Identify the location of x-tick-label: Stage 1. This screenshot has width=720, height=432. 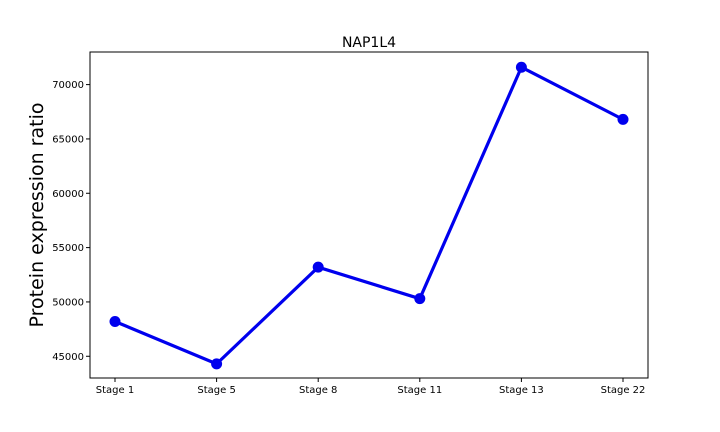
(115, 390).